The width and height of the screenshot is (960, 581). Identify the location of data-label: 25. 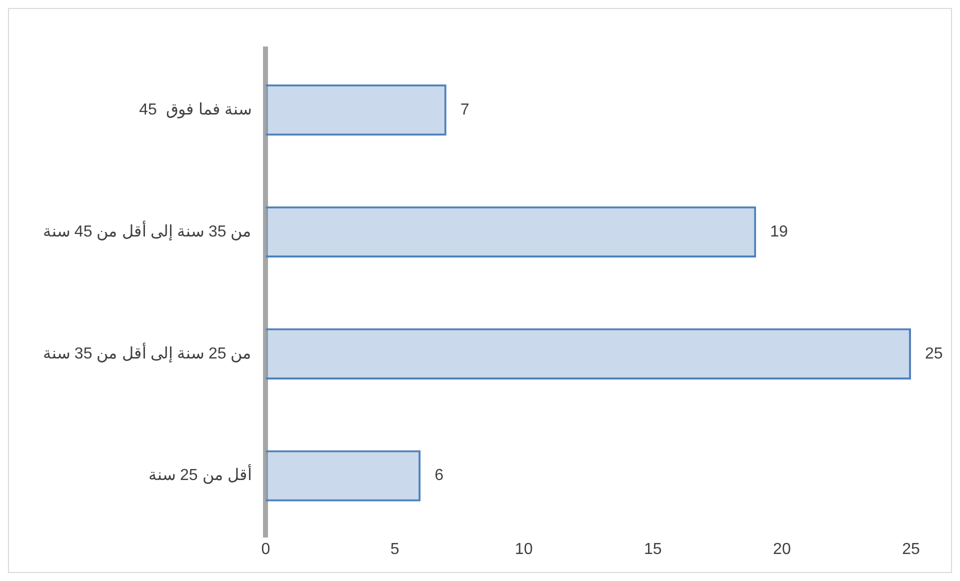
(934, 353).